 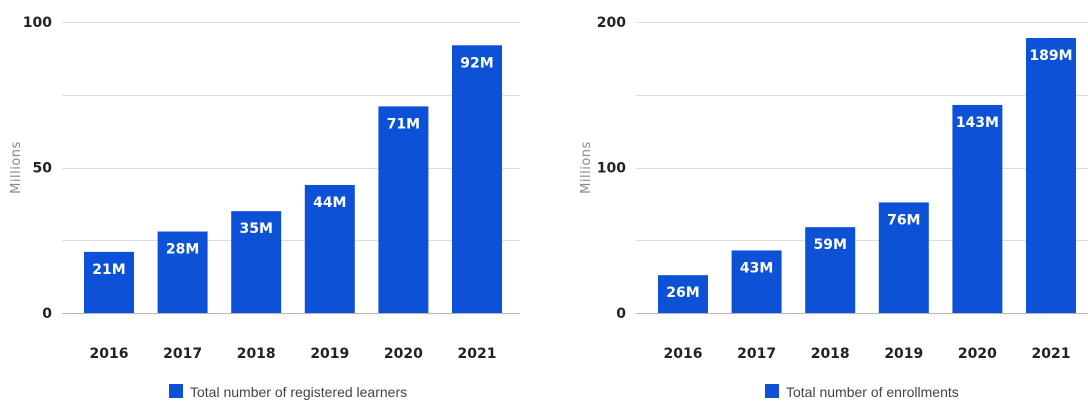 I want to click on data-label-2016: 26M, so click(x=682, y=293).